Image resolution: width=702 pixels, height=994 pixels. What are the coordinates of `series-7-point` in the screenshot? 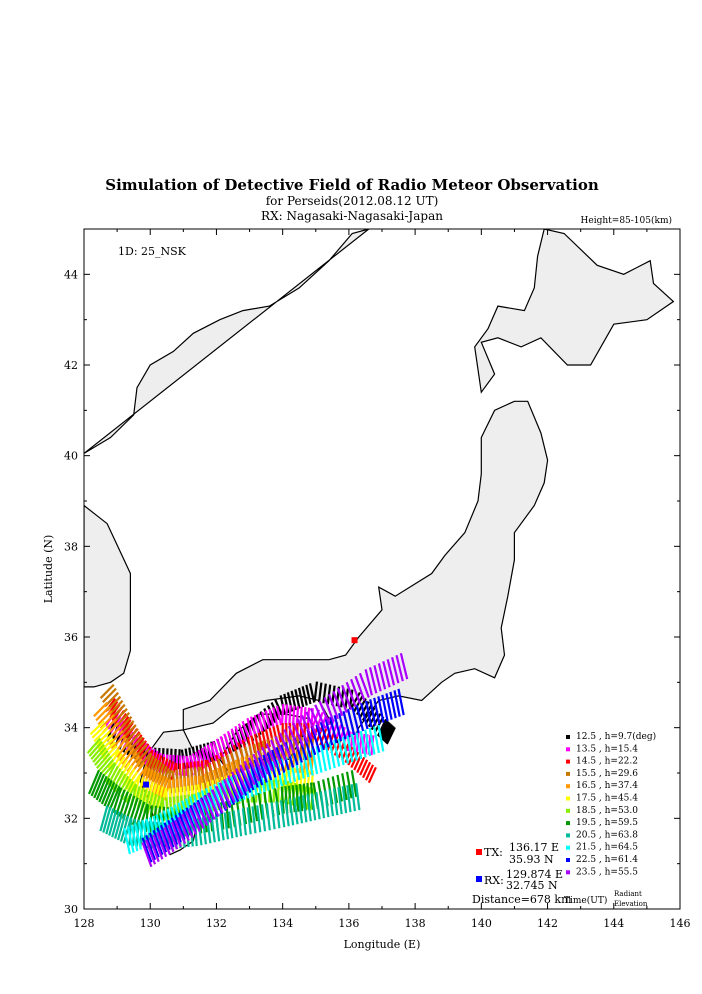 It's located at (99, 754).